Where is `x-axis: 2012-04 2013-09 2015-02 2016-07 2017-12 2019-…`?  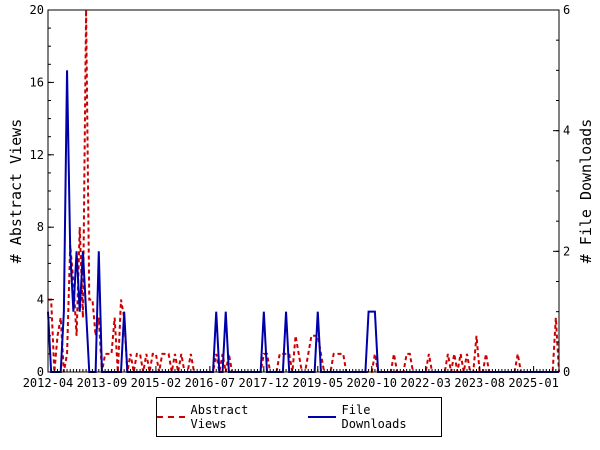 x-axis: 2012-04 2013-09 2015-02 2016-07 2017-12 2019-… is located at coordinates (291, 378).